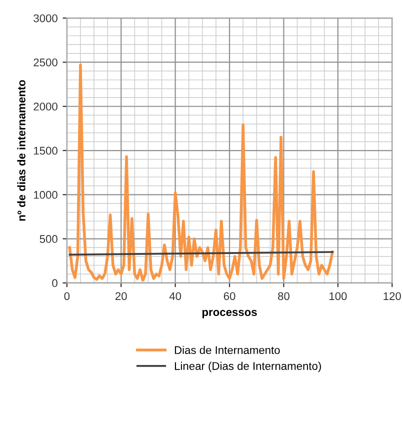 The image size is (403, 421). I want to click on legend-label: Dias de Internamento, so click(227, 350).